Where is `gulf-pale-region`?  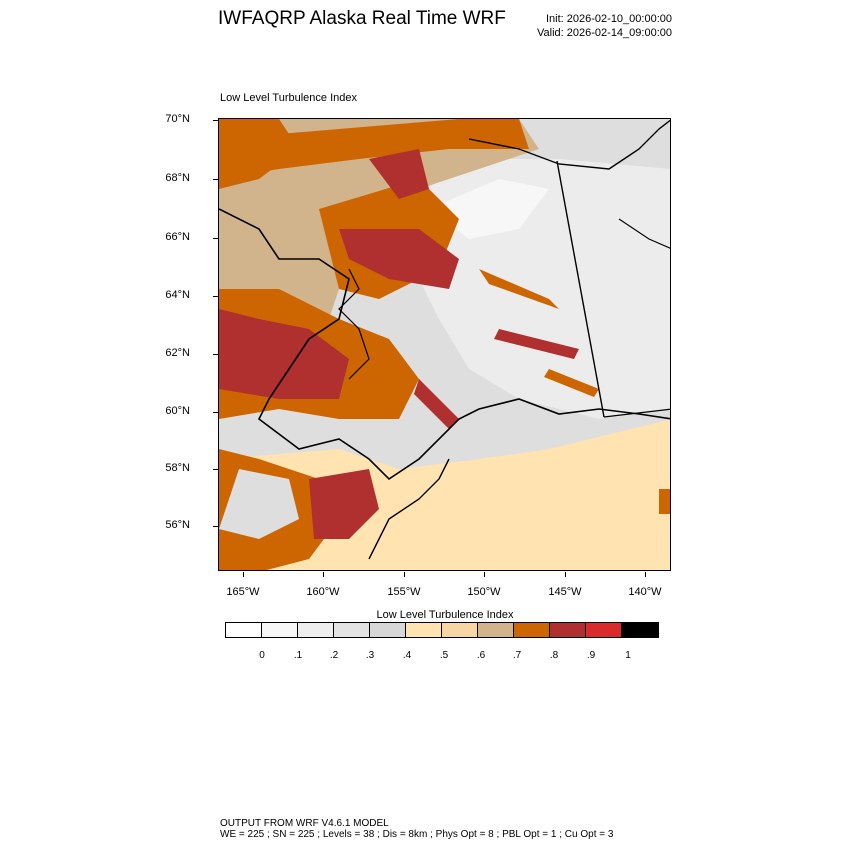
gulf-pale-region is located at coordinates (552, 524).